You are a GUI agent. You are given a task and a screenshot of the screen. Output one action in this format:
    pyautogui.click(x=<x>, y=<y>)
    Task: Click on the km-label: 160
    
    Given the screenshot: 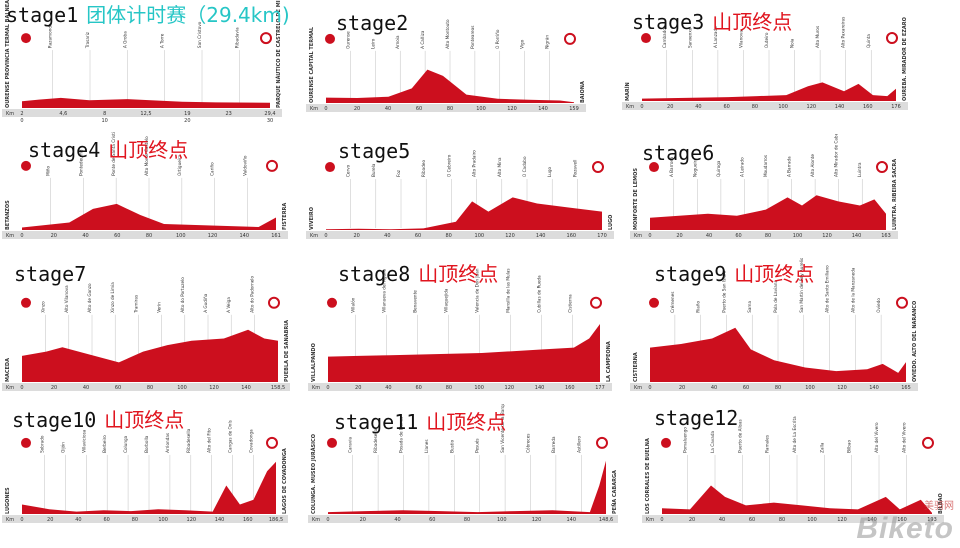 What is the action you would take?
    pyautogui.click(x=248, y=520)
    